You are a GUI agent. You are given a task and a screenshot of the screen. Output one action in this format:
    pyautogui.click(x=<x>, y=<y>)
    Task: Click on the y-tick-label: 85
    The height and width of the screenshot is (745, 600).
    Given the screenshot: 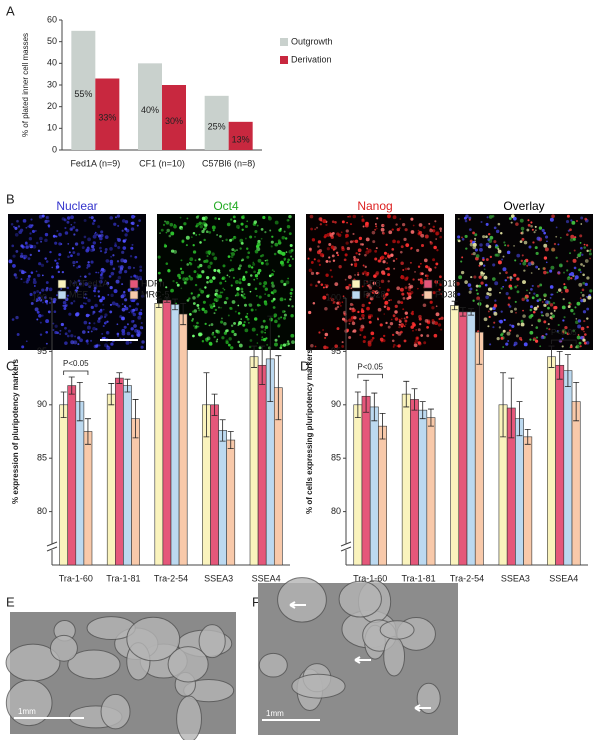 What is the action you would take?
    pyautogui.click(x=336, y=458)
    